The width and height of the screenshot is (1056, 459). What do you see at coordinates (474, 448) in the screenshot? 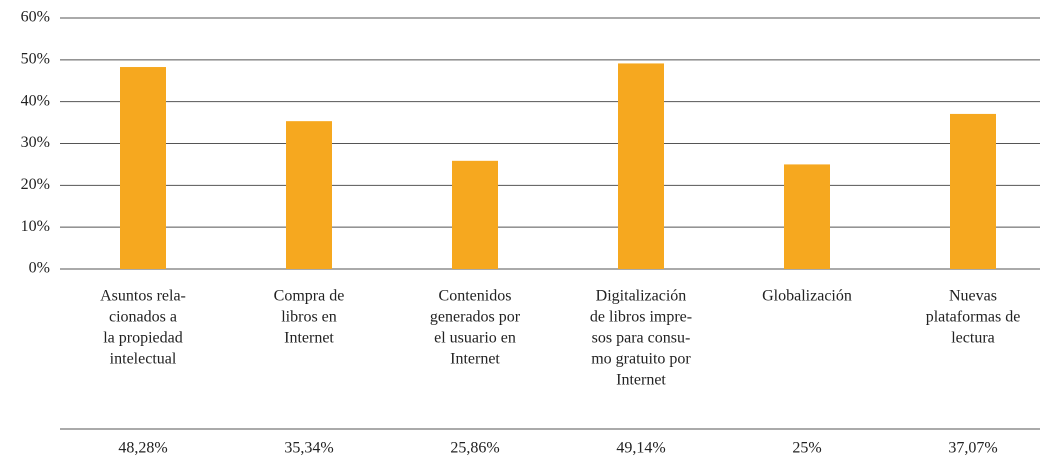
I see `value-label: 25,86%` at bounding box center [474, 448].